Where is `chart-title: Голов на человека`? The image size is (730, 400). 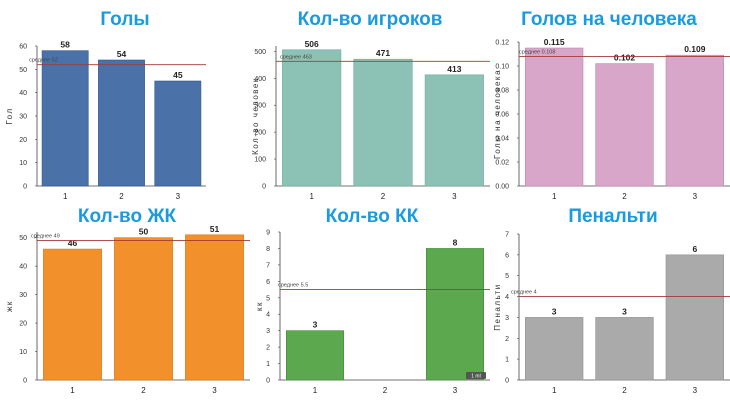
chart-title: Голов на человека is located at coordinates (609, 19).